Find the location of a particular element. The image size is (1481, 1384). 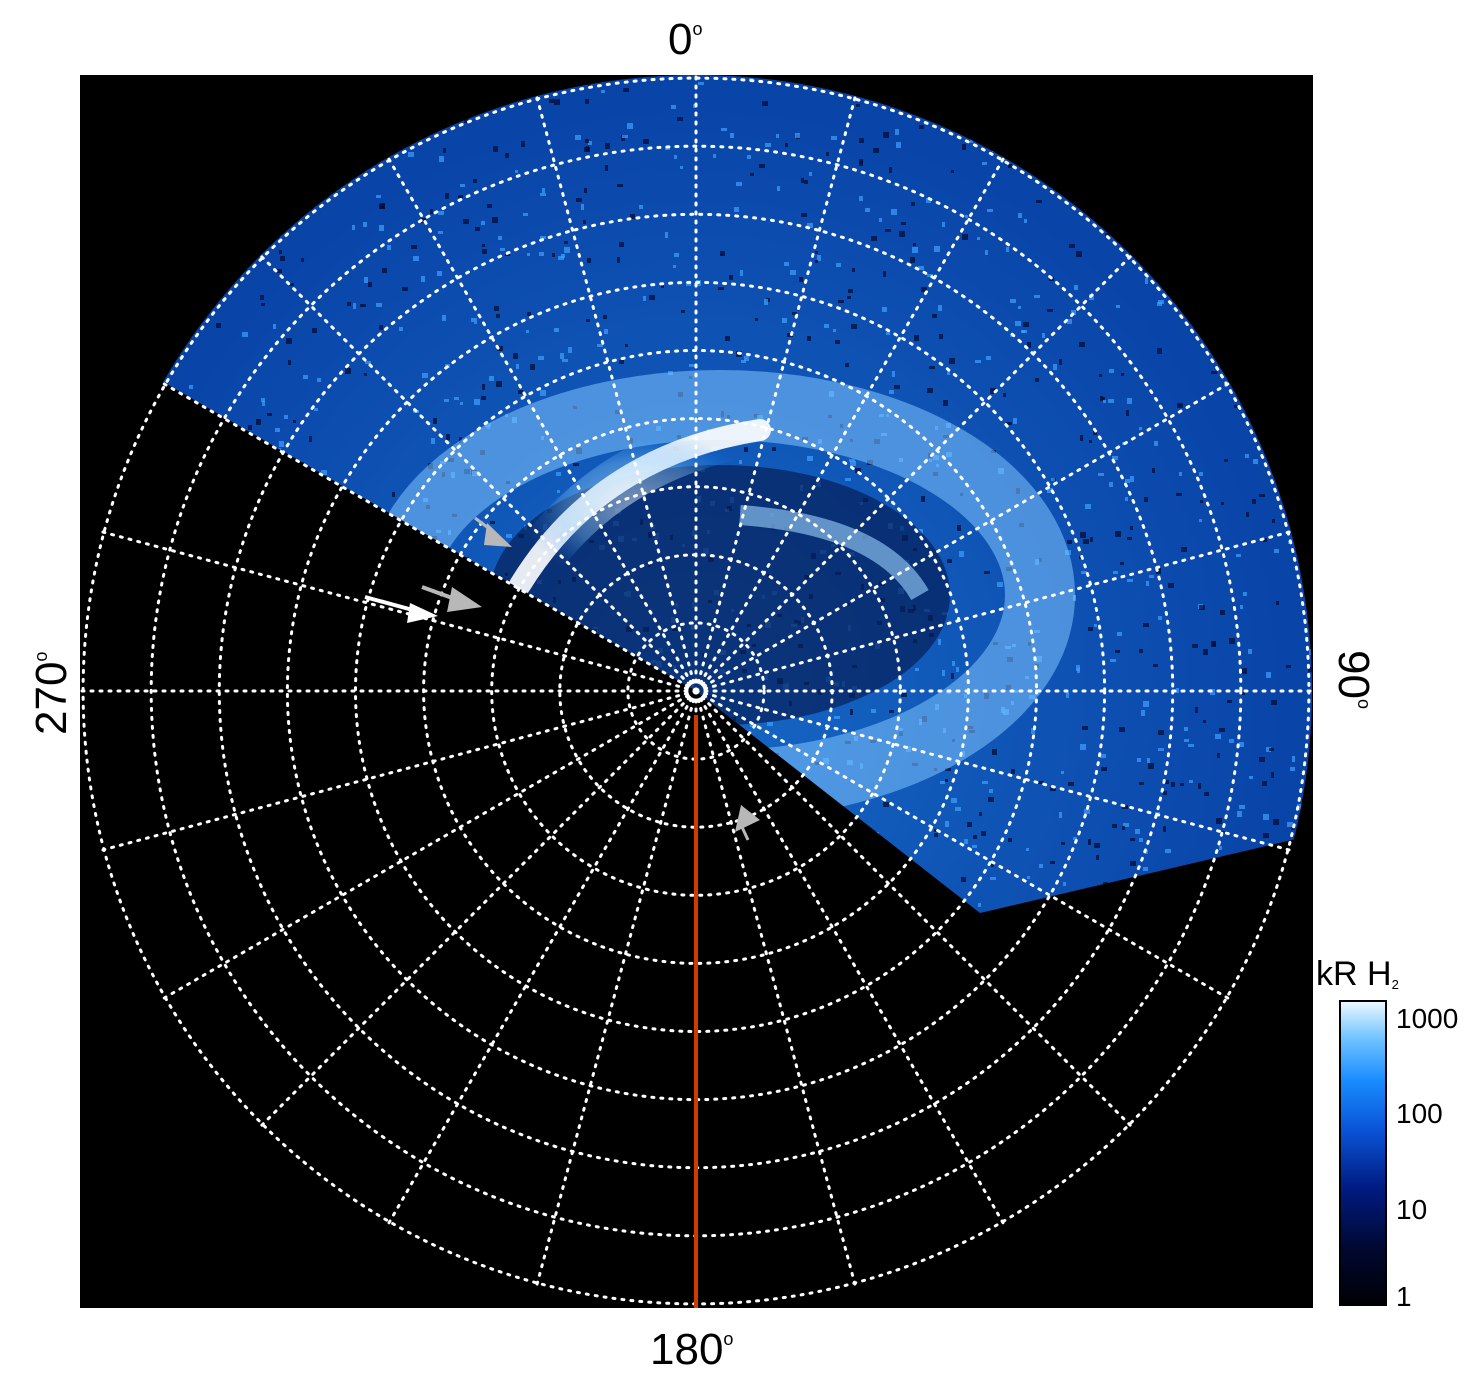

label-0-deg: 0o is located at coordinates (685, 39).